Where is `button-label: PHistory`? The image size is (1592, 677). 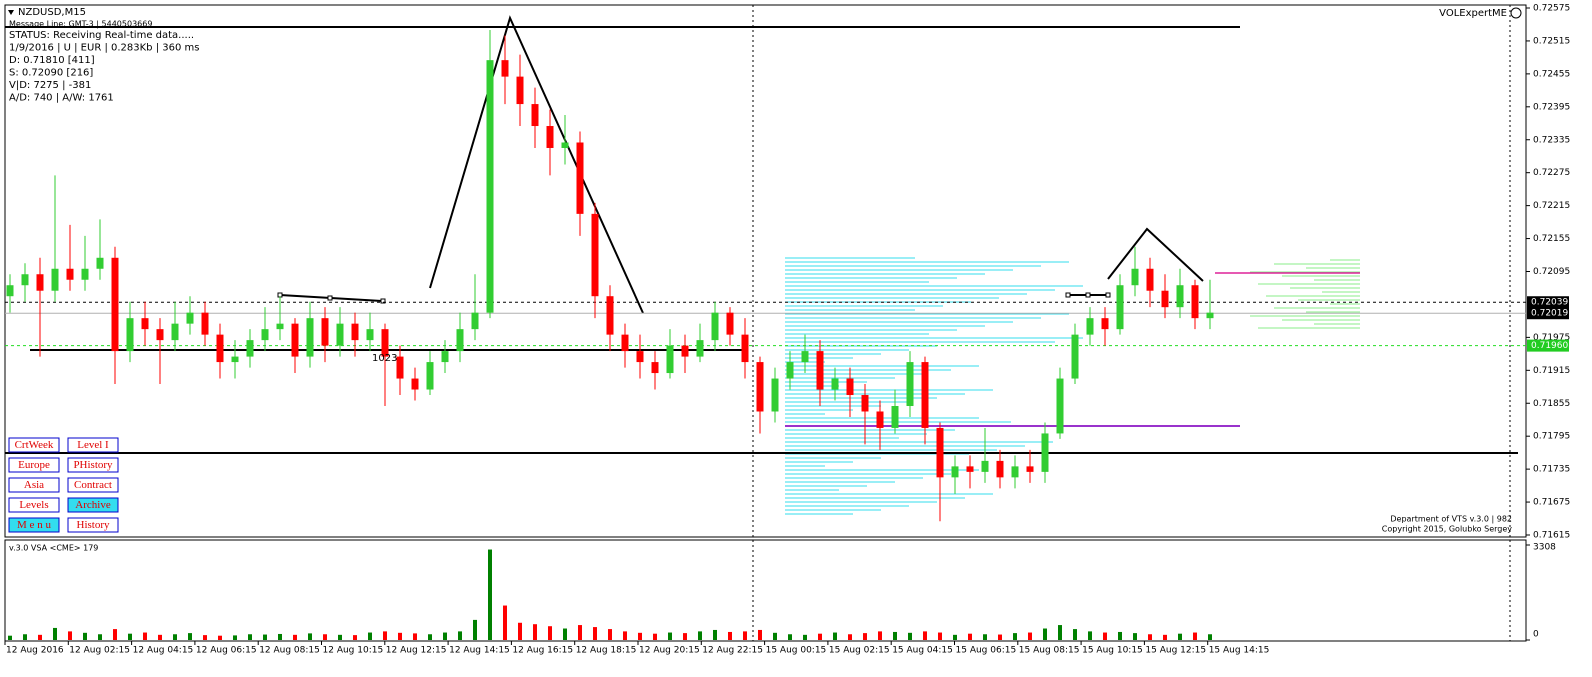 button-label: PHistory is located at coordinates (93, 465).